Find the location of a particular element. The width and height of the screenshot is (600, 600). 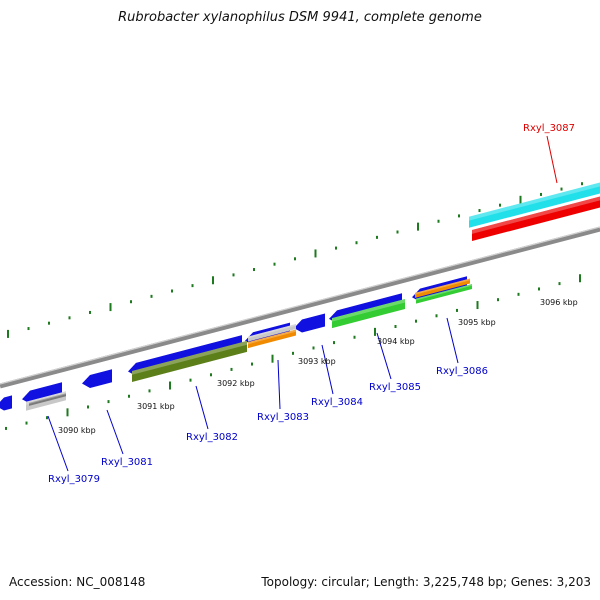

gene-bar-gray-edge-shine is located at coordinates (47, 398).